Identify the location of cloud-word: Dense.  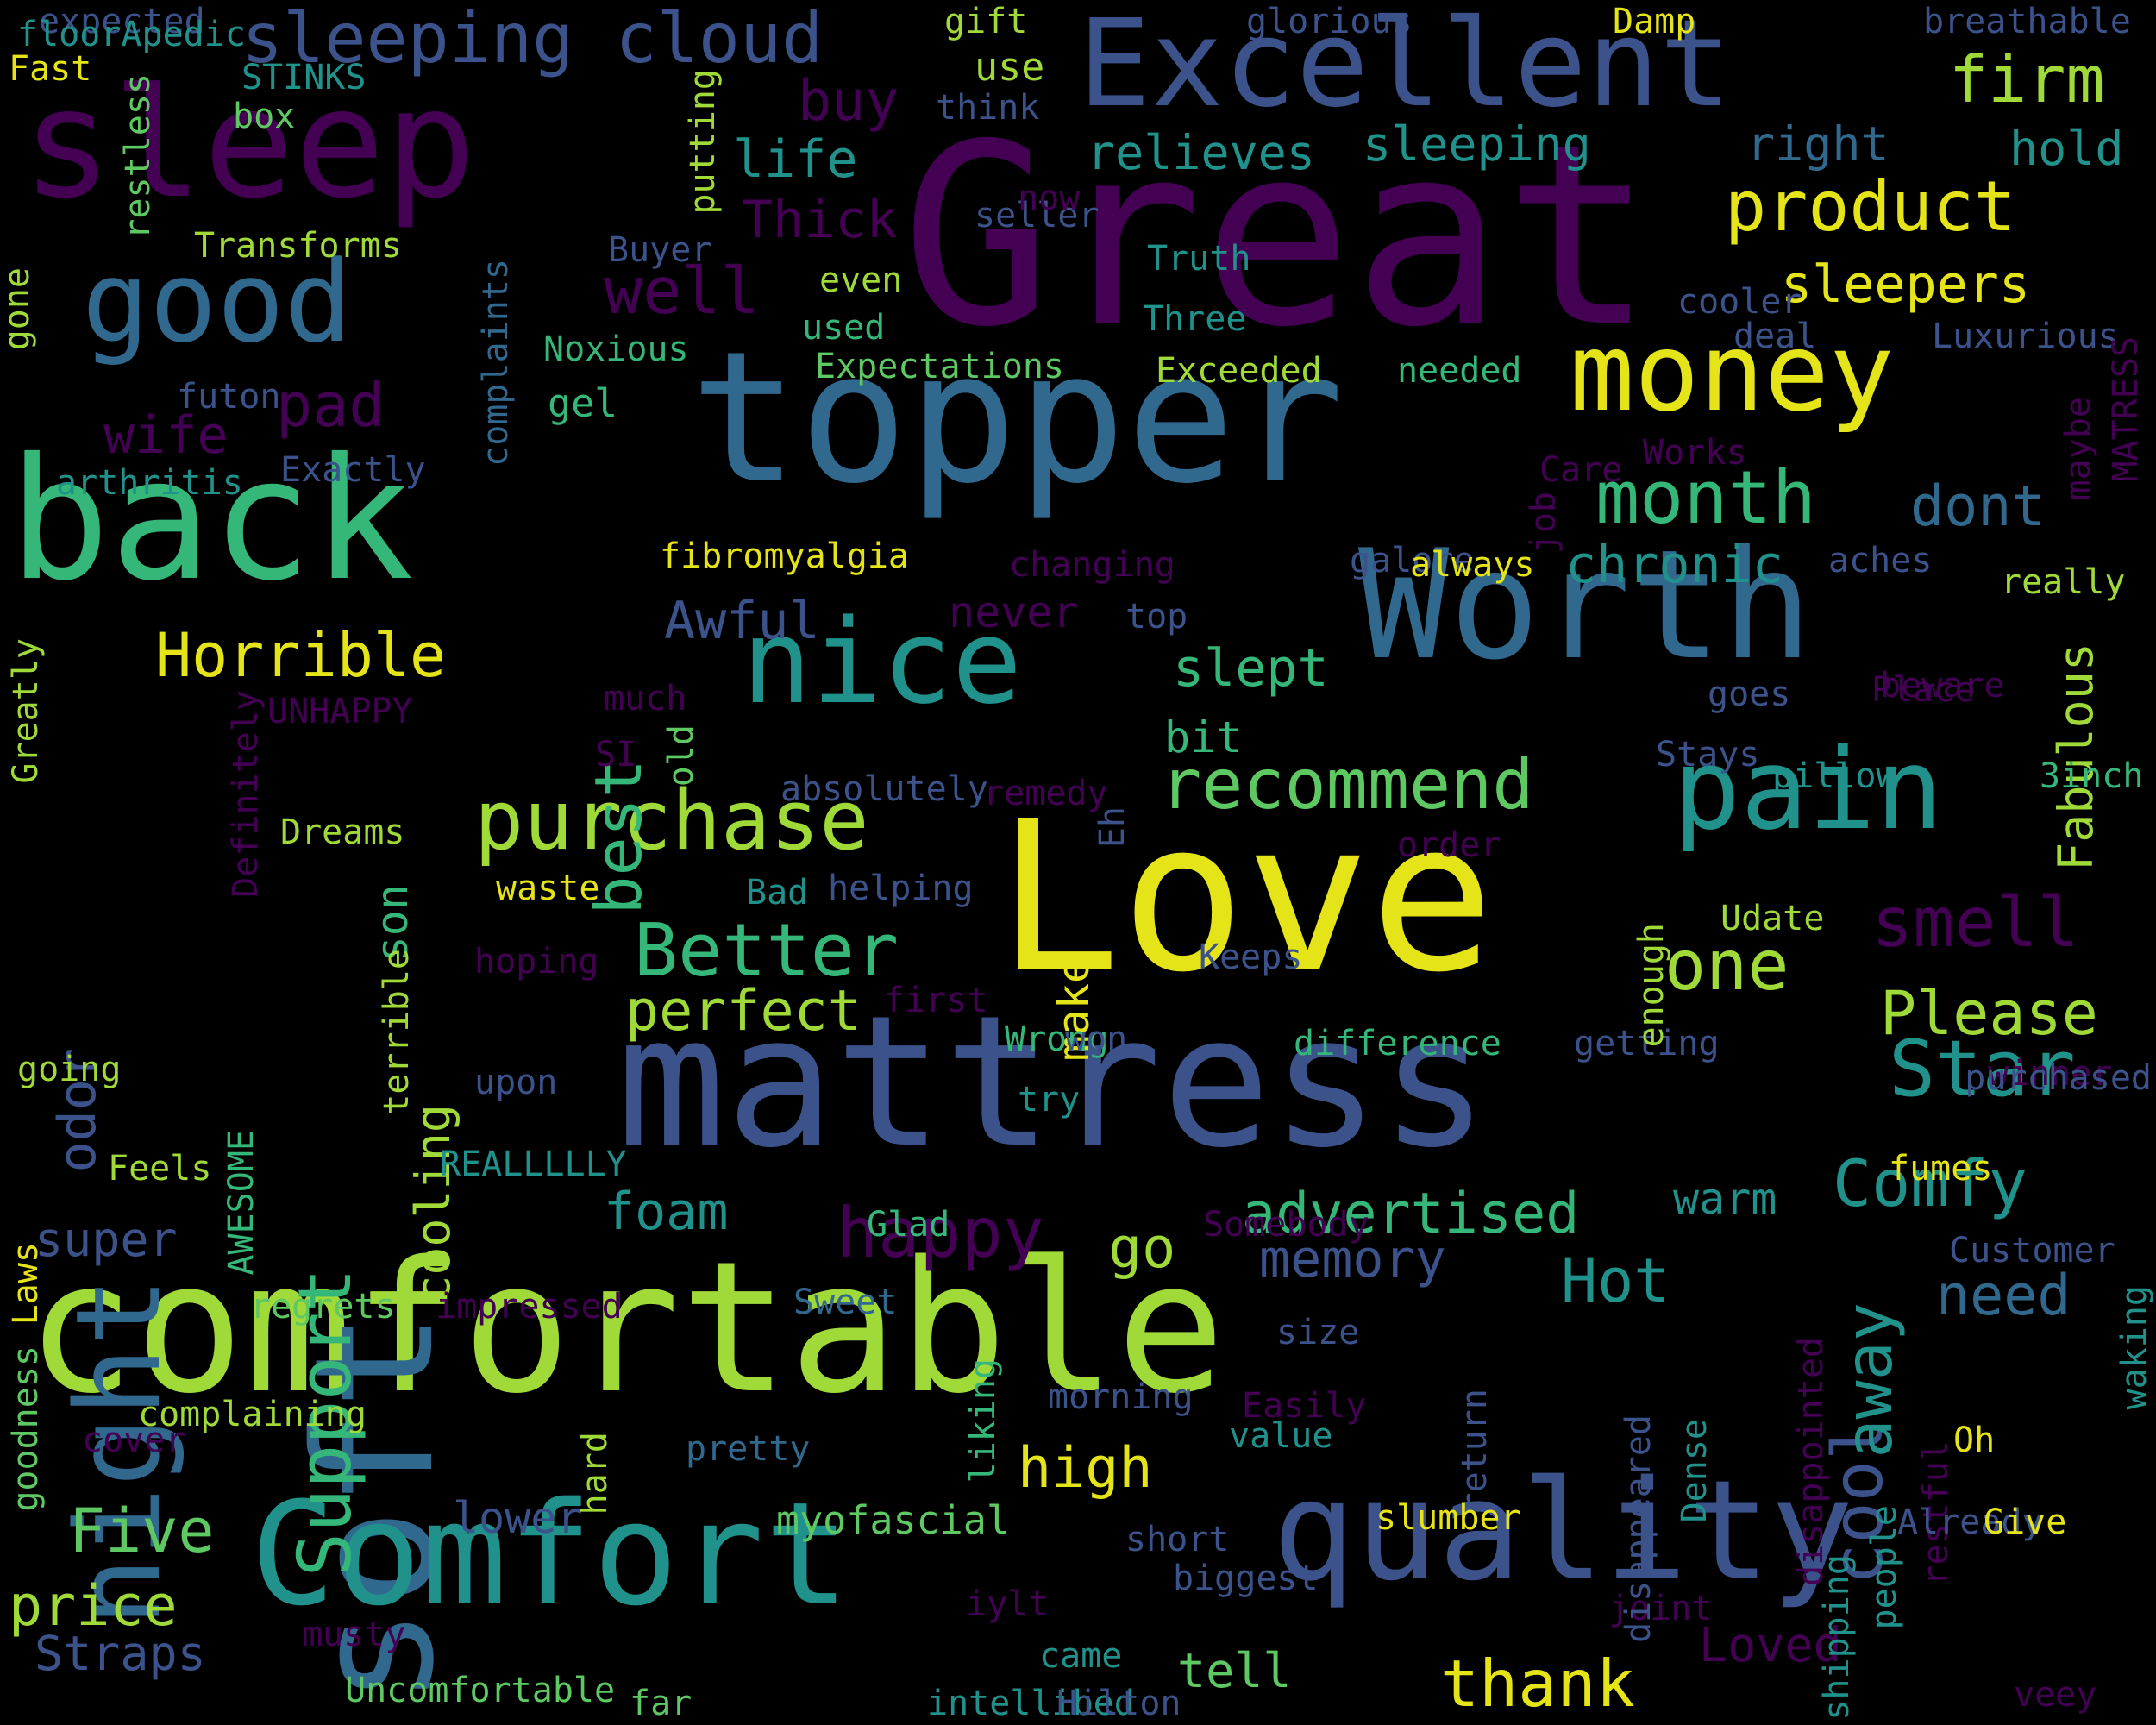
(1694, 1471).